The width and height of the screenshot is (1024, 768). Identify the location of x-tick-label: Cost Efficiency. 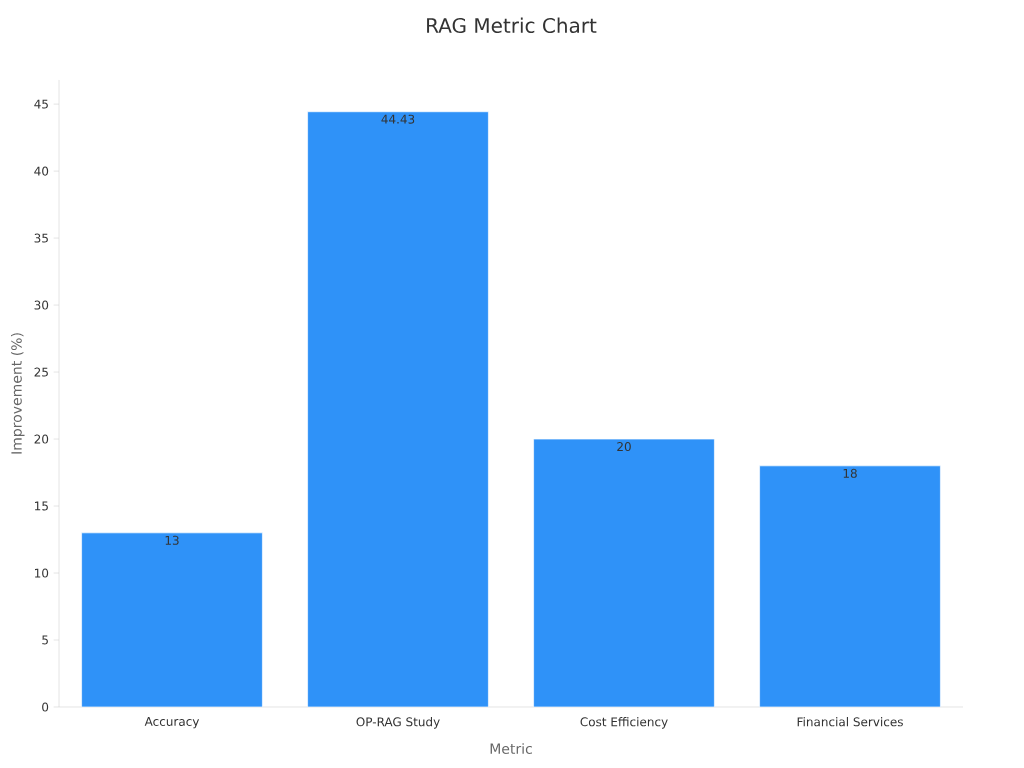
(624, 723).